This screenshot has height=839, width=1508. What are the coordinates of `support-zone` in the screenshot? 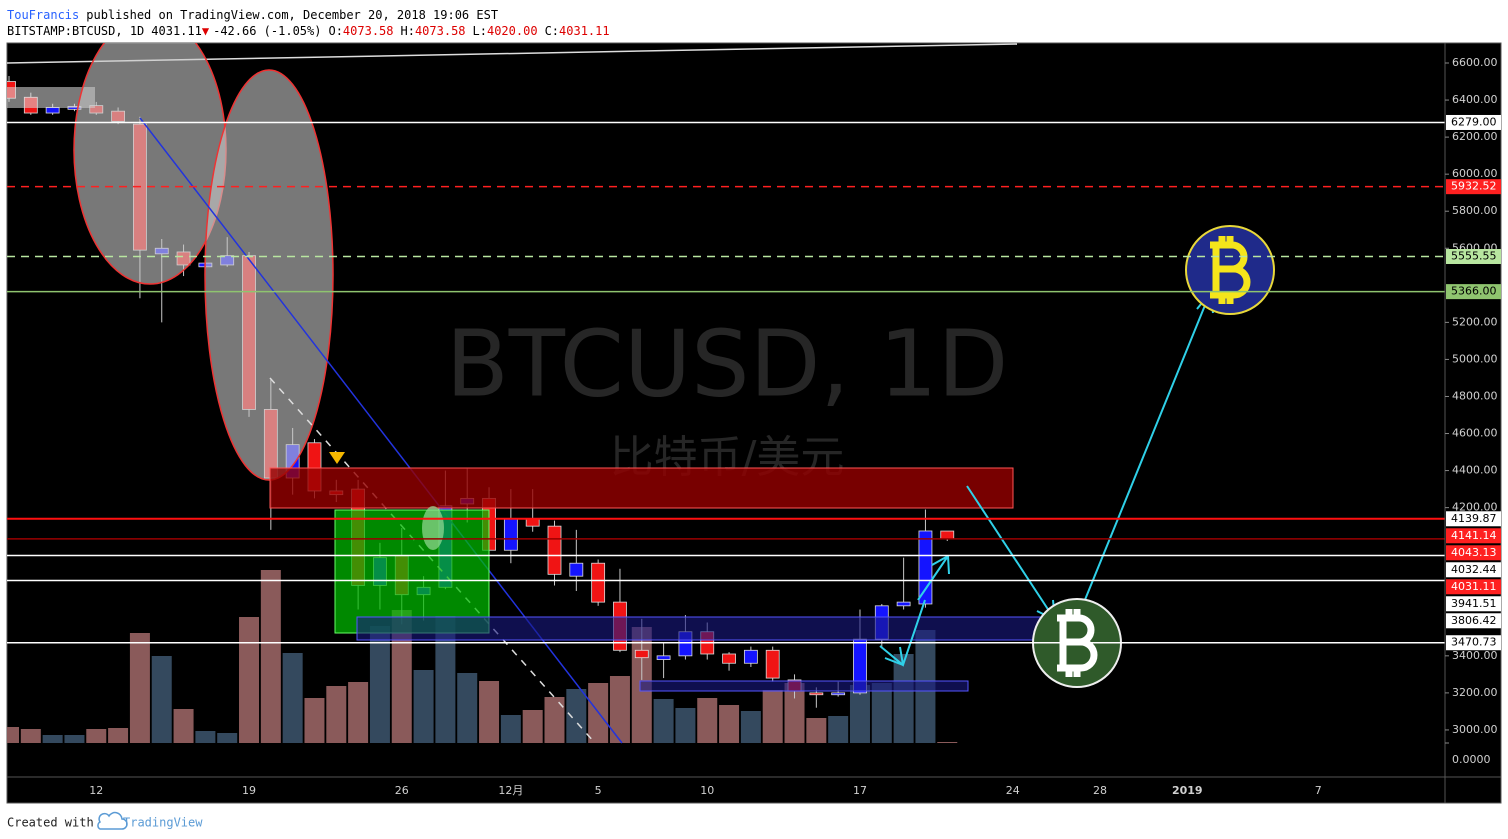 It's located at (701, 628).